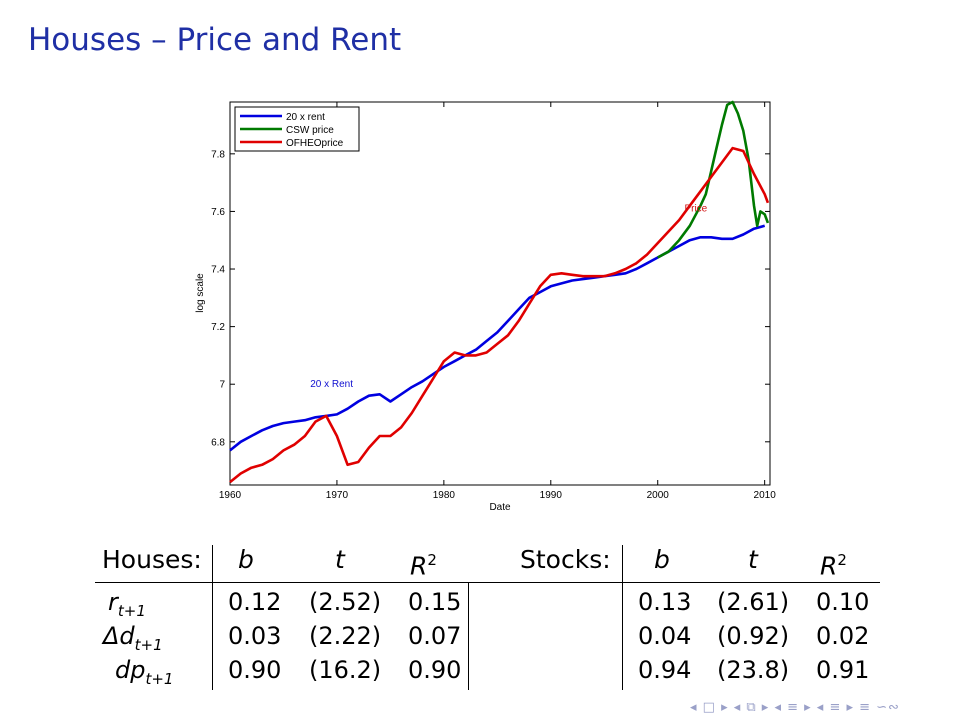 This screenshot has height=726, width=968. What do you see at coordinates (113, 602) in the screenshot?
I see `row-label-r-var: r` at bounding box center [113, 602].